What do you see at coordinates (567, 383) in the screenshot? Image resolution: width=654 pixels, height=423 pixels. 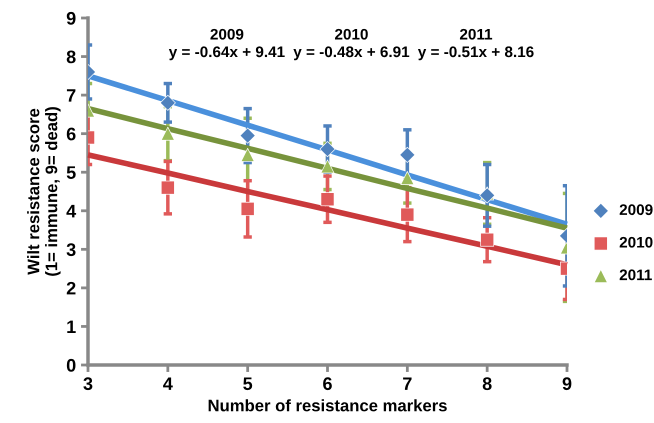 I see `x-tick-label: 9` at bounding box center [567, 383].